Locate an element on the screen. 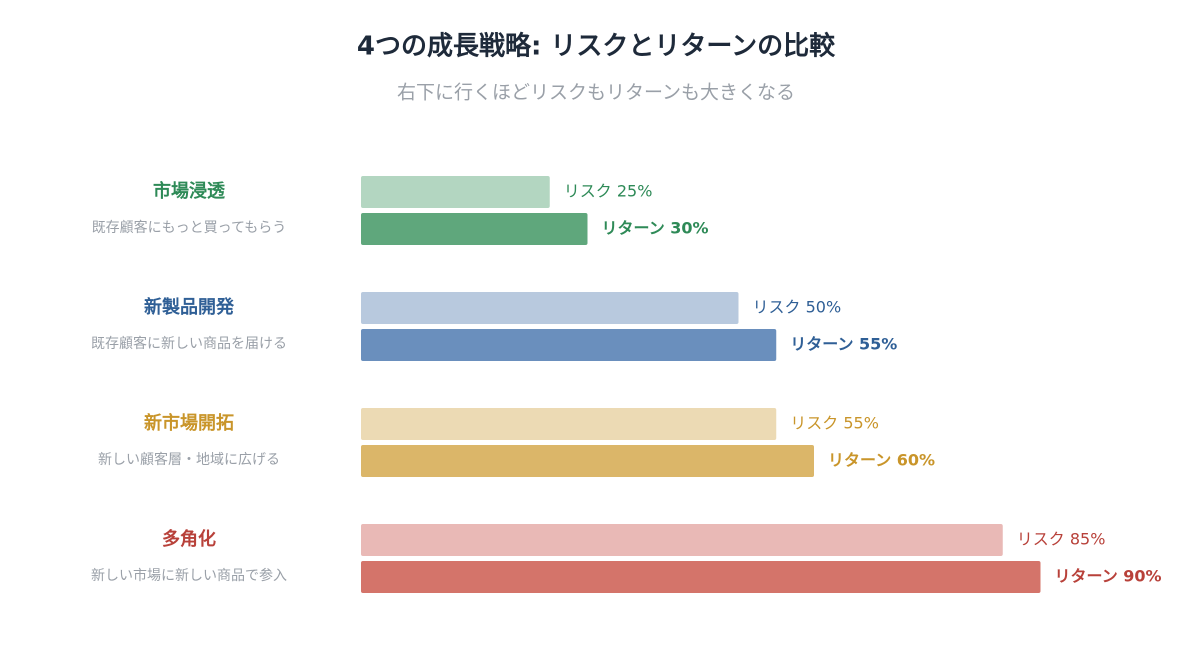  chart-title: 4つの成長戦略: リスクとリターンの比較 is located at coordinates (596, 46).